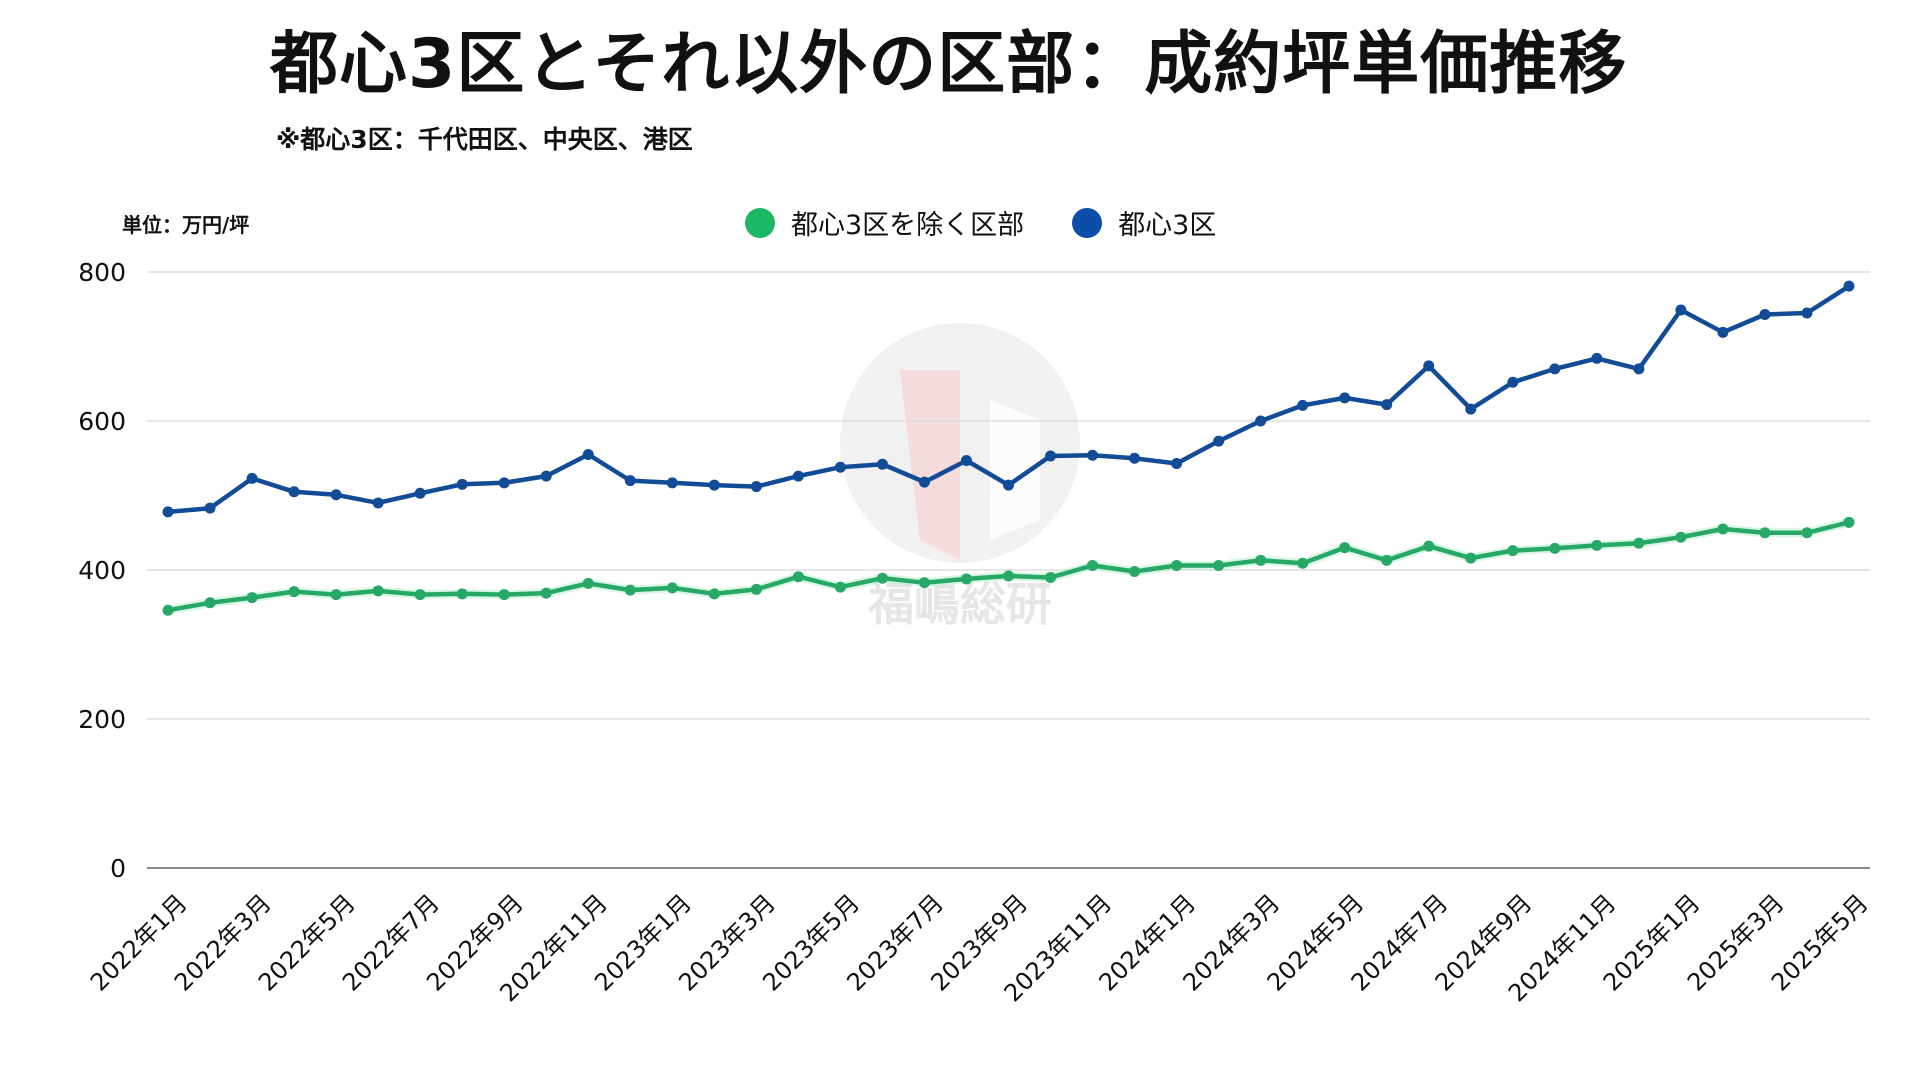  Describe the element at coordinates (760, 222) in the screenshot. I see `legend-green-dot-icon` at that location.